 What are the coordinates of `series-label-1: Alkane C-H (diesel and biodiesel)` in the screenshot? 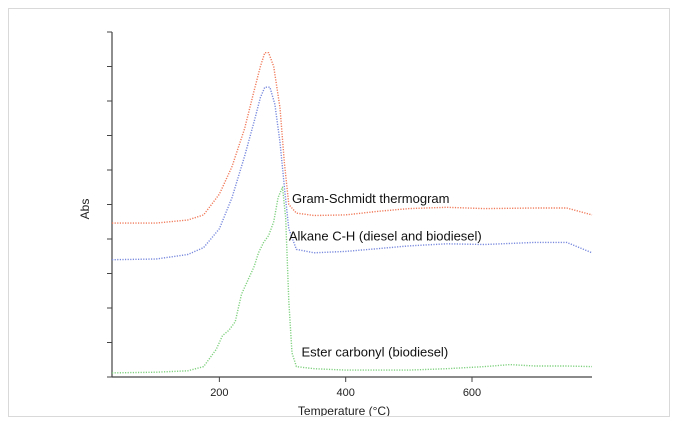 It's located at (385, 236).